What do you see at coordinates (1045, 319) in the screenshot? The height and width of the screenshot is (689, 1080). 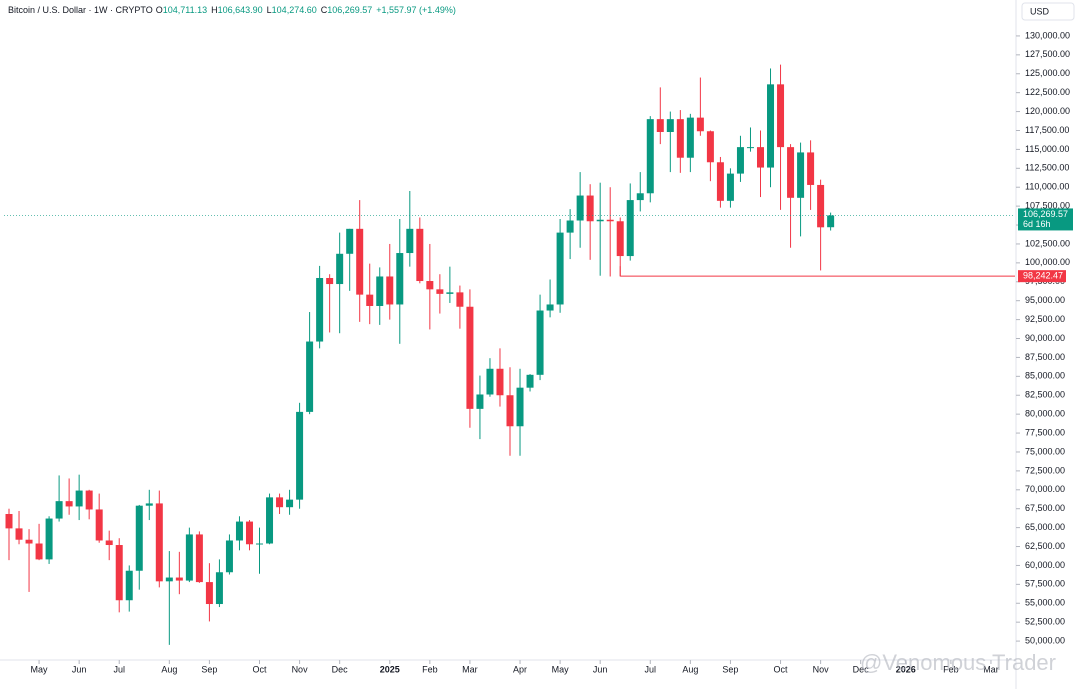 I see `y-tick-label: 92,500.00` at bounding box center [1045, 319].